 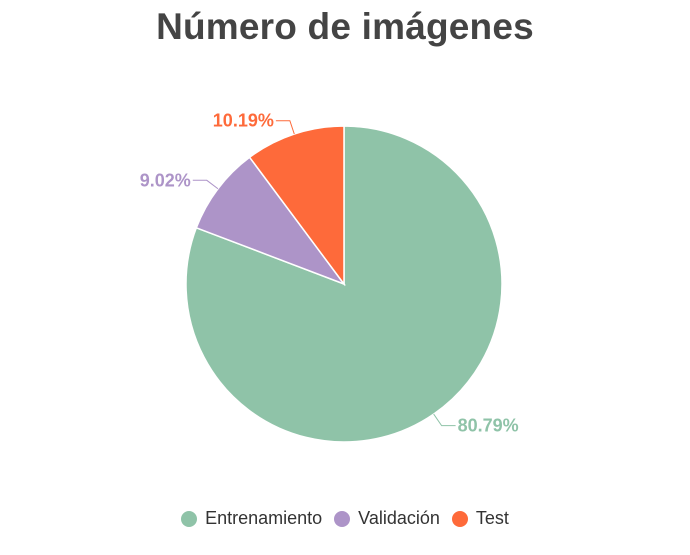 I want to click on data-label: 10.19%, so click(x=243, y=121).